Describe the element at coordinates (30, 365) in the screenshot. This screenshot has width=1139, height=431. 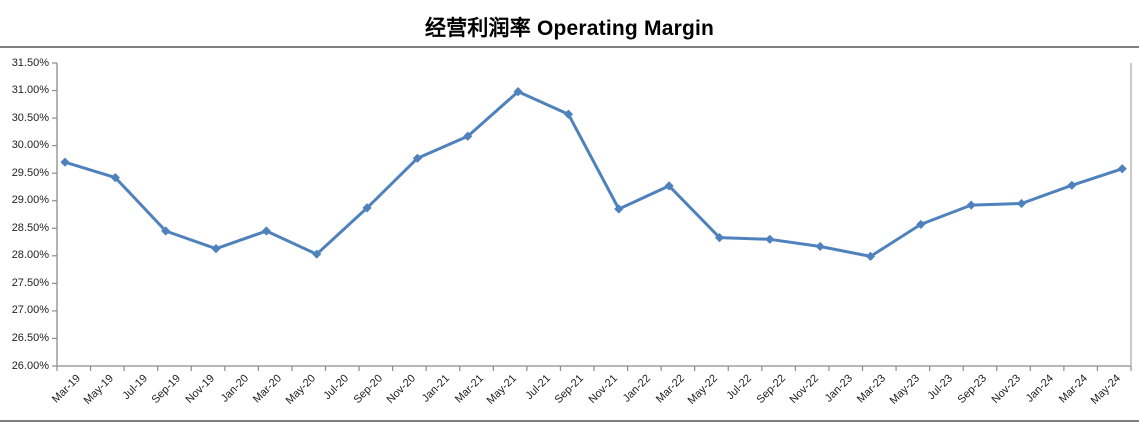
I see `y-axis-tick-label: 26.00%` at that location.